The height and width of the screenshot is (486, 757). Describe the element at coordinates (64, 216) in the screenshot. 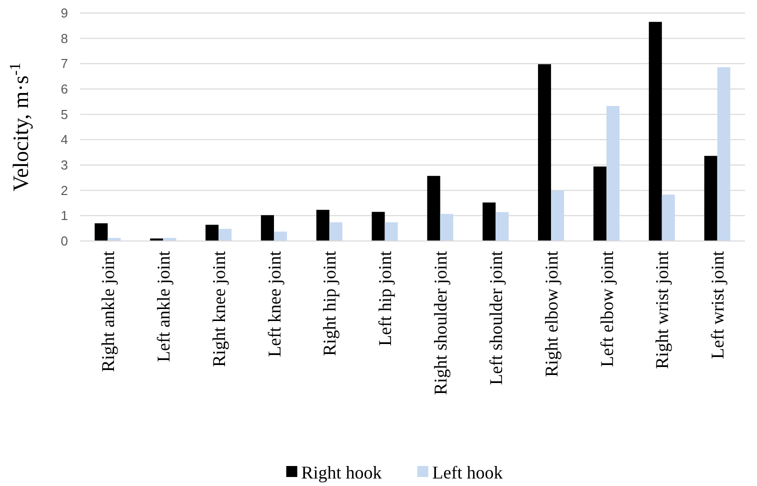

I see `y-tick-label: 1` at that location.